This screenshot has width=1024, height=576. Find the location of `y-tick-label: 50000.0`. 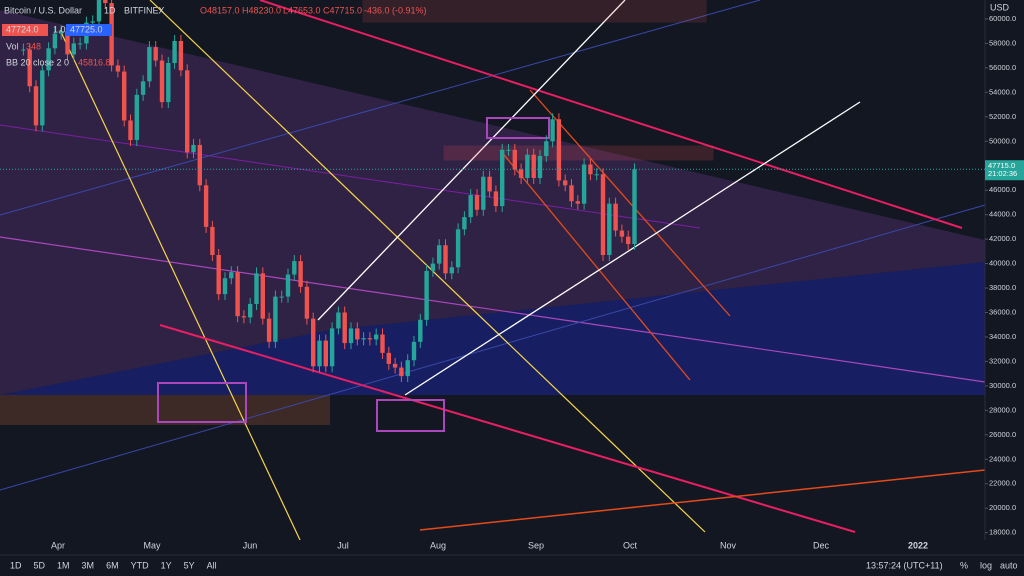

y-tick-label: 50000.0 is located at coordinates (1002, 140).